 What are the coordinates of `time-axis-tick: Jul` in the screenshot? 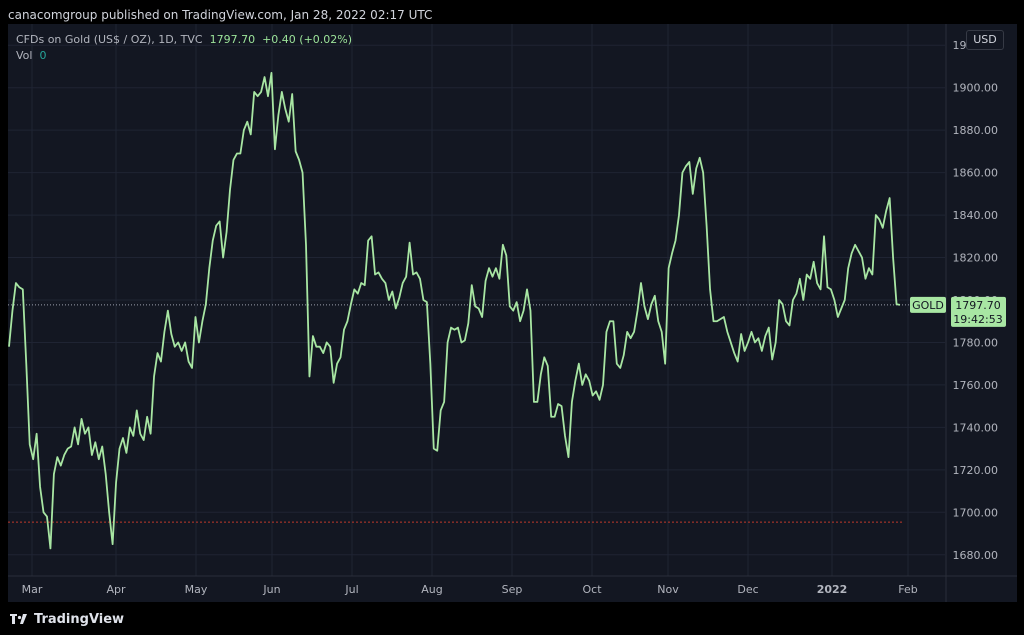 It's located at (351, 589).